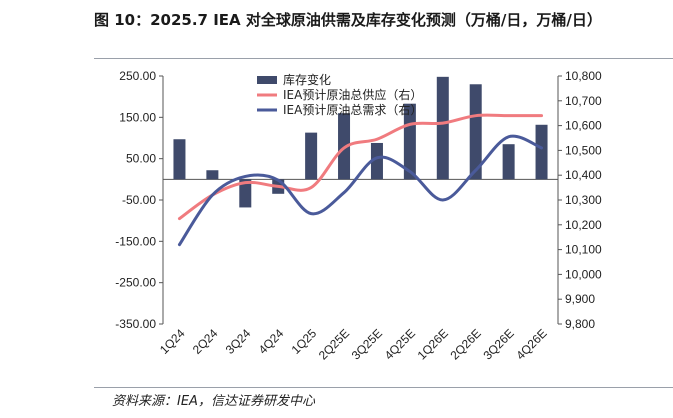 Image resolution: width=673 pixels, height=418 pixels. I want to click on category-label: 3Q25E, so click(367, 344).